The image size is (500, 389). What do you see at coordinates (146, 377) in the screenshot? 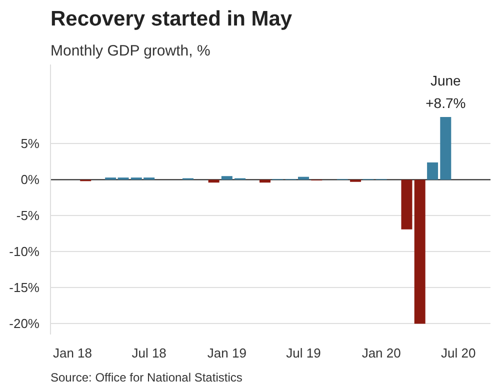
I see `source-note: Source: Office for National Statistics` at bounding box center [146, 377].